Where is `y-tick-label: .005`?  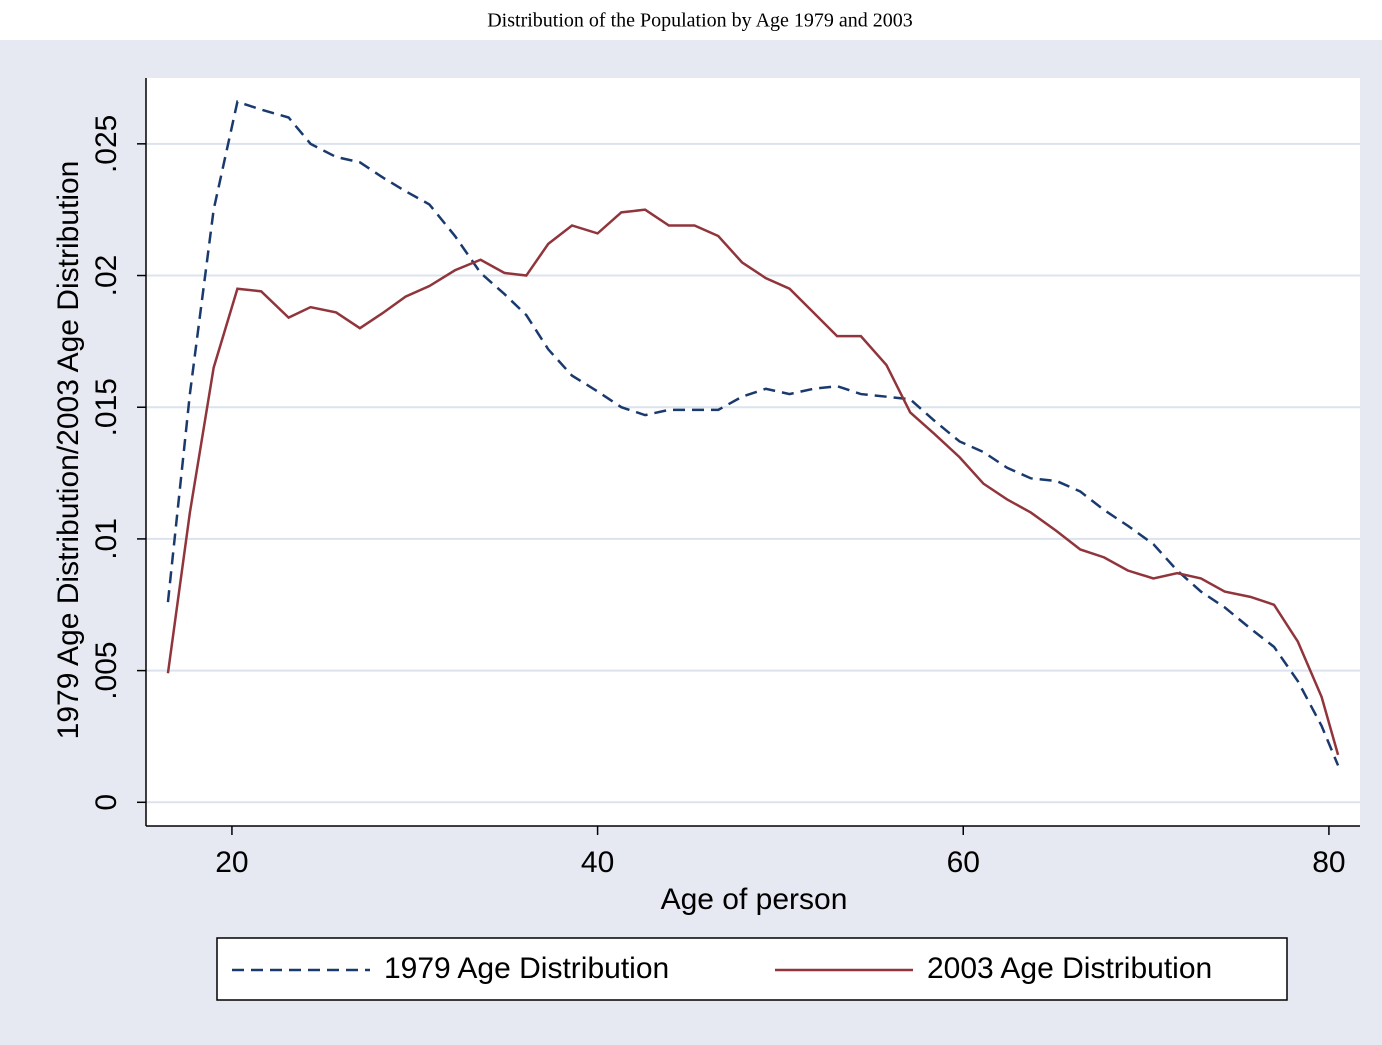 y-tick-label: .005 is located at coordinates (106, 670).